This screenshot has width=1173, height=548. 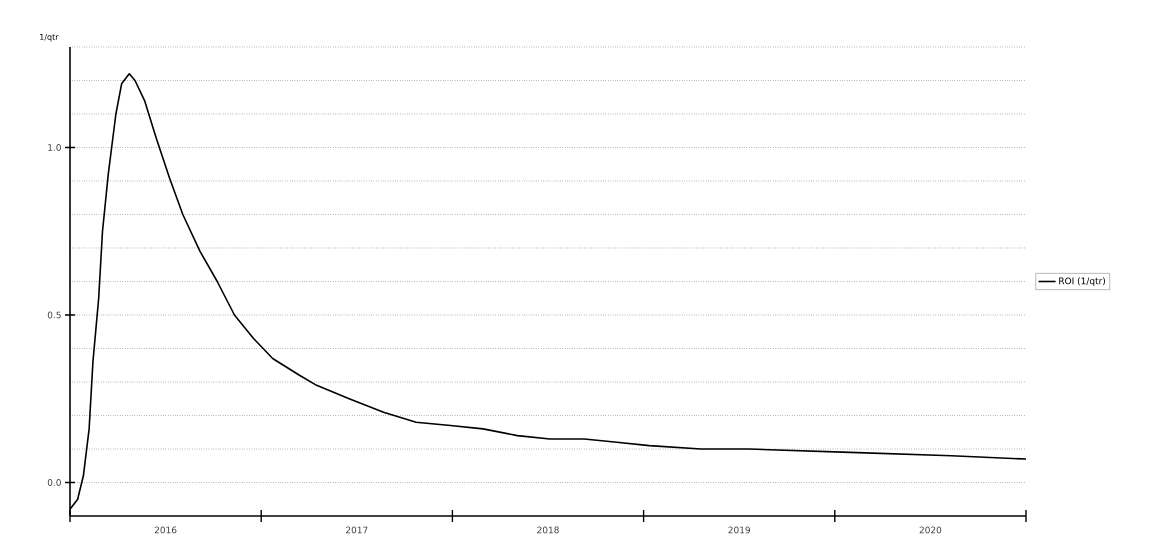 I want to click on x-tick-label: 2017, so click(x=357, y=530).